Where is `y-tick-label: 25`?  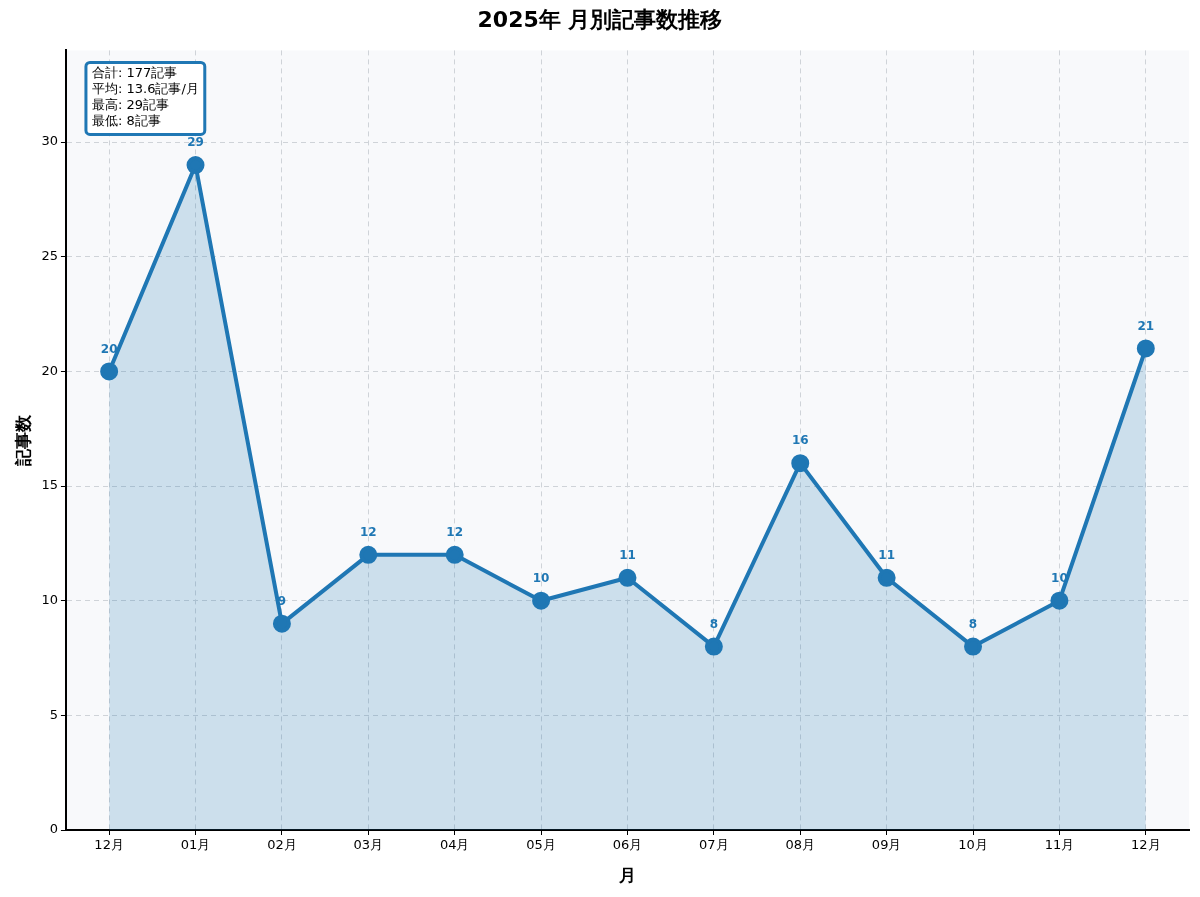 y-tick-label: 25 is located at coordinates (49, 256).